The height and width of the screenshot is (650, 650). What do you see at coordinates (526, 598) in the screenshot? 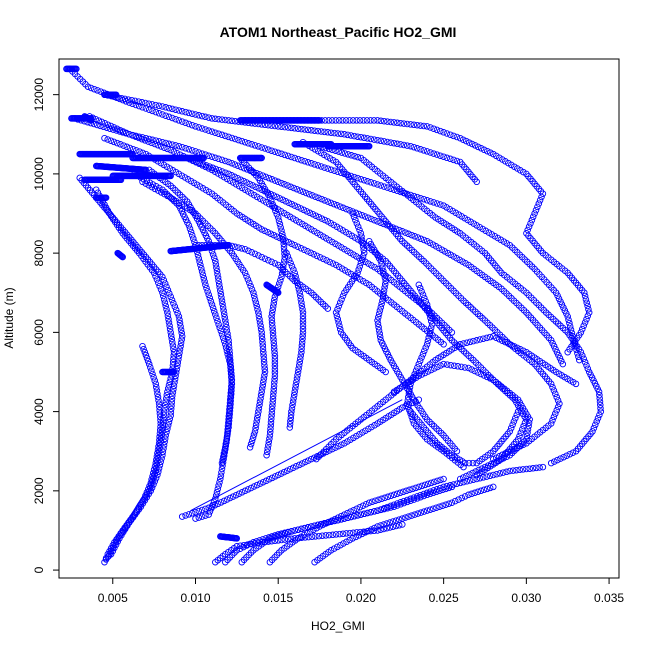
I see `x-tick-label: 0.030` at bounding box center [526, 598].